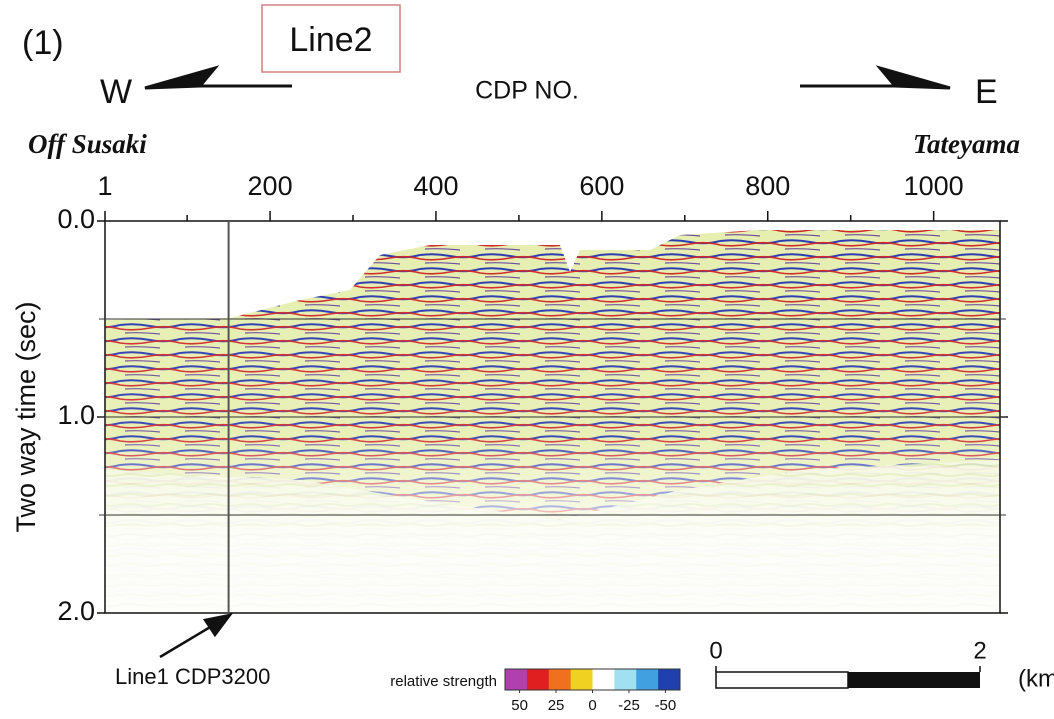 The image size is (1054, 719). What do you see at coordinates (116, 92) in the screenshot?
I see `west-label: W` at bounding box center [116, 92].